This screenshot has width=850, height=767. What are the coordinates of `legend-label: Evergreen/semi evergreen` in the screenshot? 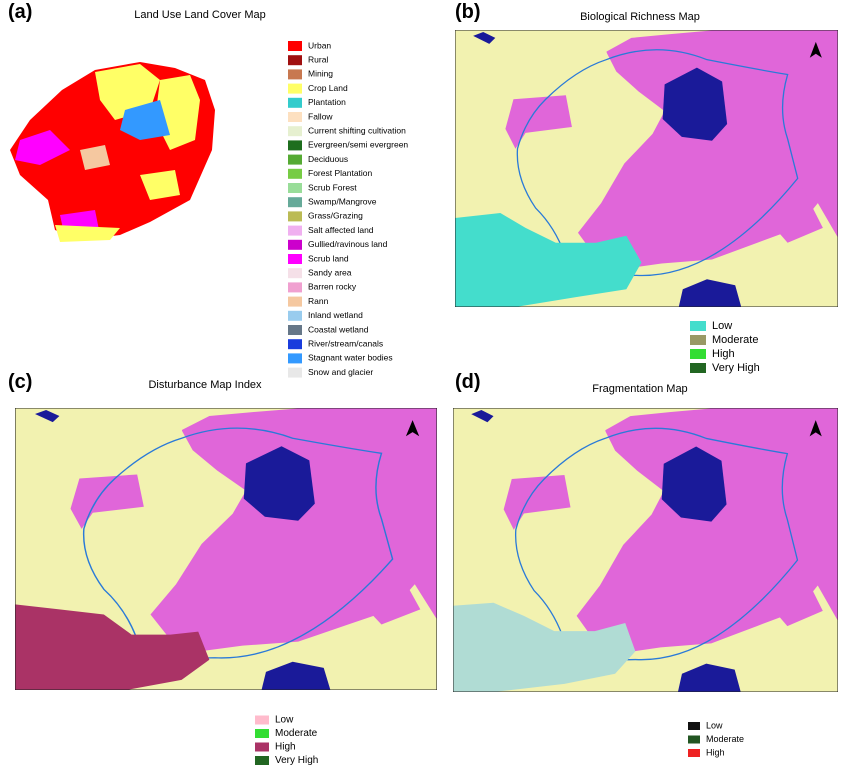 It's located at (358, 145).